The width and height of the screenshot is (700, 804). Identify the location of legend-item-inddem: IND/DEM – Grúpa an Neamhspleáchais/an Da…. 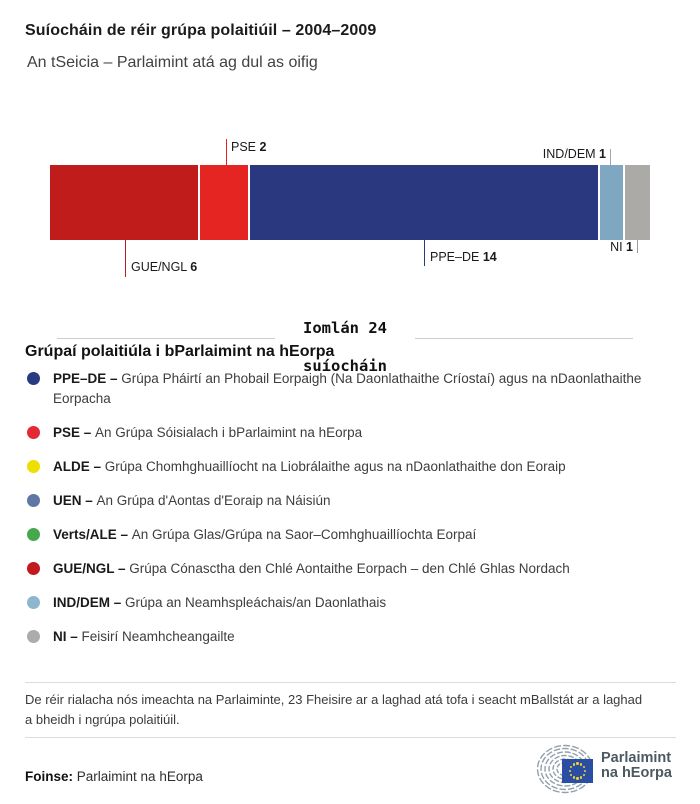
(341, 603).